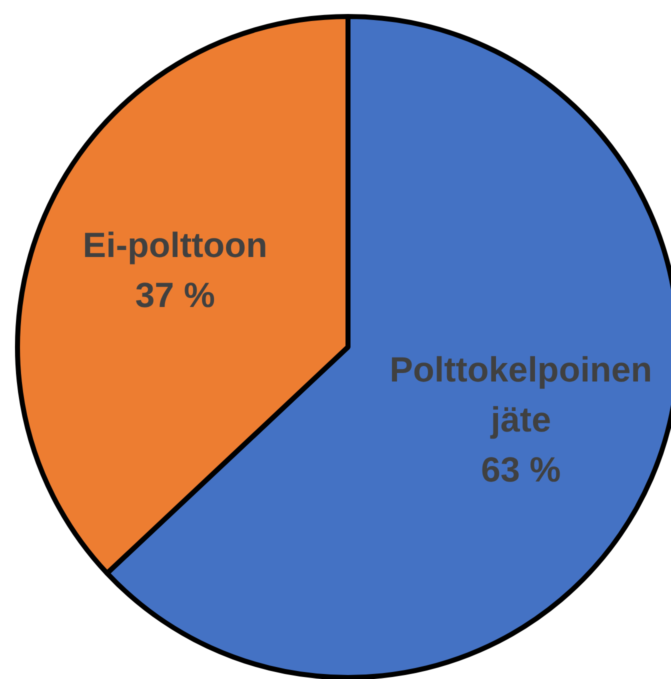 This screenshot has height=679, width=671. What do you see at coordinates (521, 395) in the screenshot?
I see `slice-label: Polttokelpoinen jäte` at bounding box center [521, 395].